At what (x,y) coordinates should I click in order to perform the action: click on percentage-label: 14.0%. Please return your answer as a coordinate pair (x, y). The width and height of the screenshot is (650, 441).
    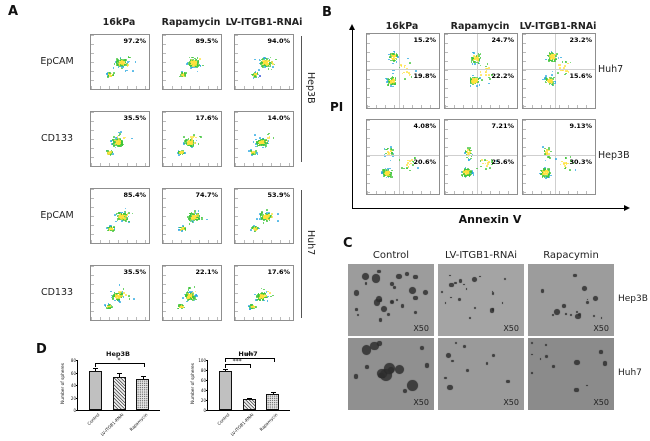
    Looking at the image, I should click on (278, 118).